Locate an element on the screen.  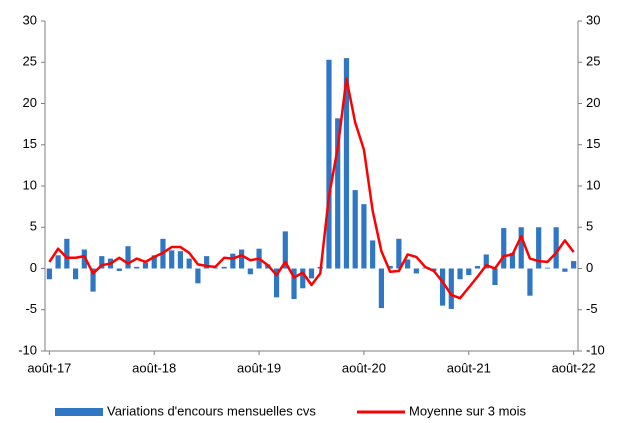
y-tick-label: 25 is located at coordinates (30, 61).